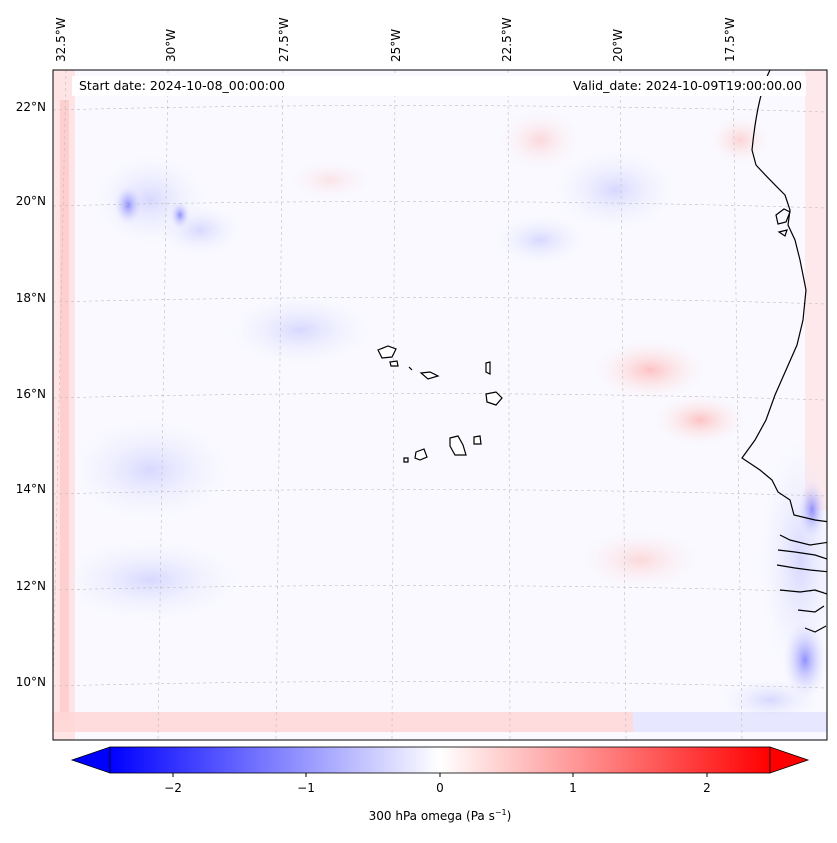 Image resolution: width=837 pixels, height=843 pixels. I want to click on lon-label-20w: 20°W, so click(618, 45).